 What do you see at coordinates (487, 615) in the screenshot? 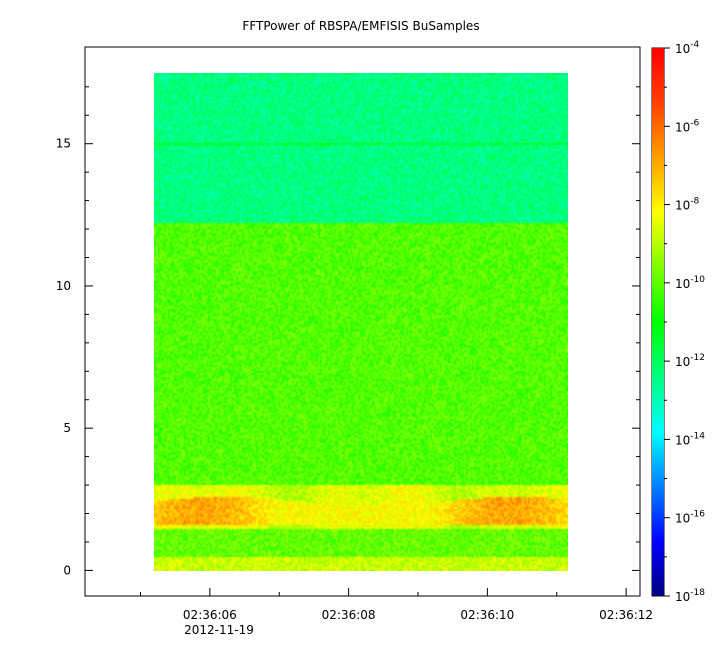
I see `x-tick-label: 02:36:10` at bounding box center [487, 615].